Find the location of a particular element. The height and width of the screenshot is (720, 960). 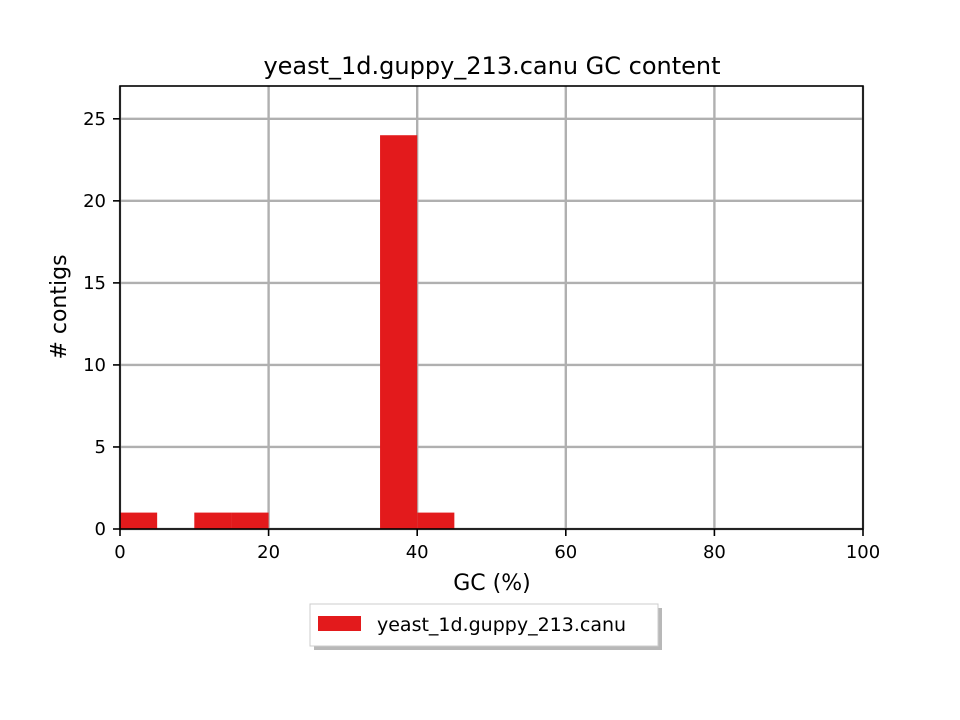

x-tick-label: 100 is located at coordinates (863, 552).